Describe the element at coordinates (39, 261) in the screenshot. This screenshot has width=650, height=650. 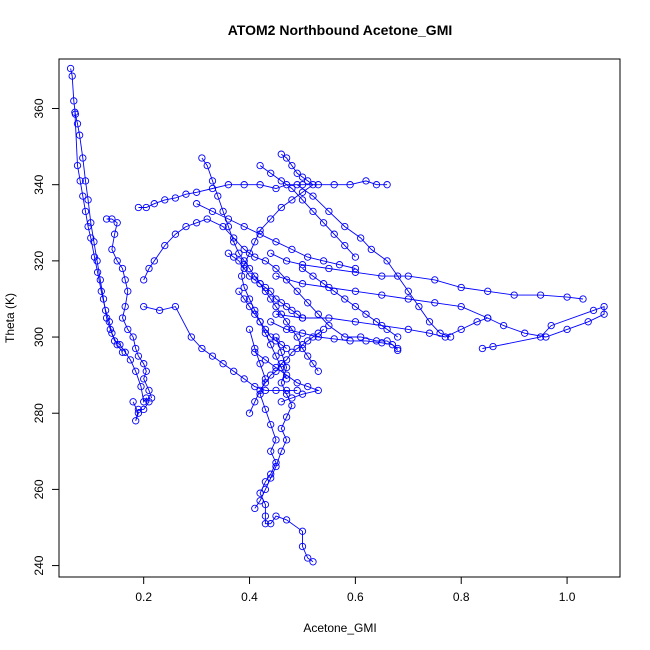
I see `y-tick-label: 320` at that location.